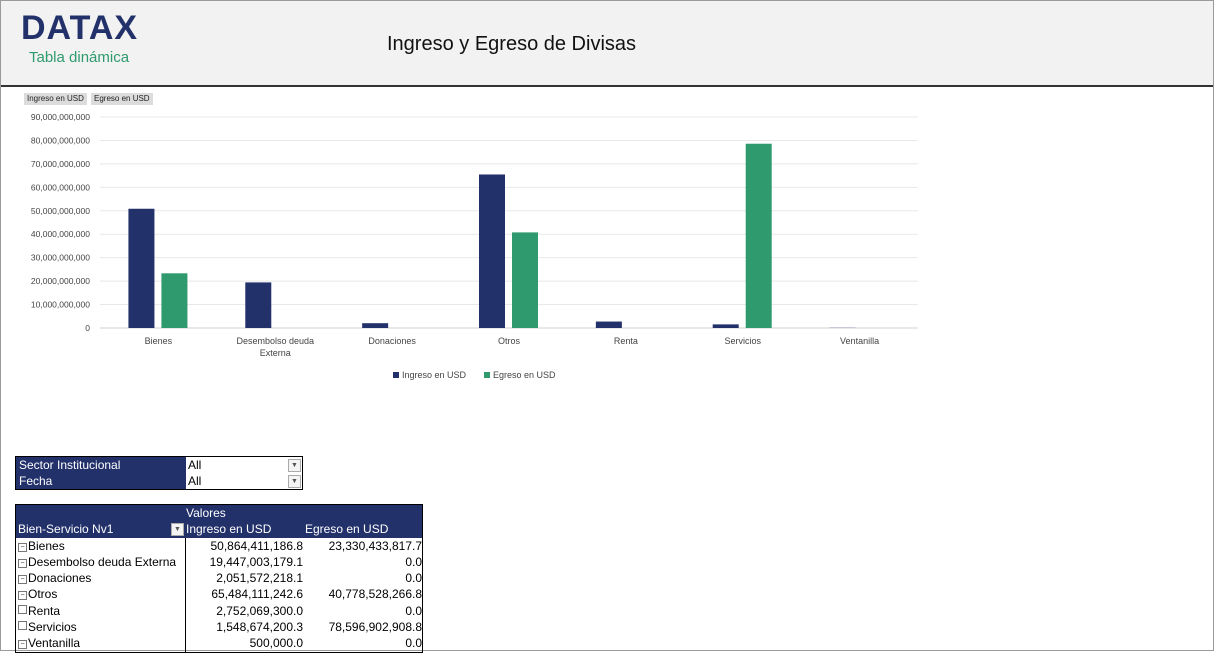 The image size is (1214, 653). Describe the element at coordinates (524, 375) in the screenshot. I see `legend-label: Egreso en USD` at that location.